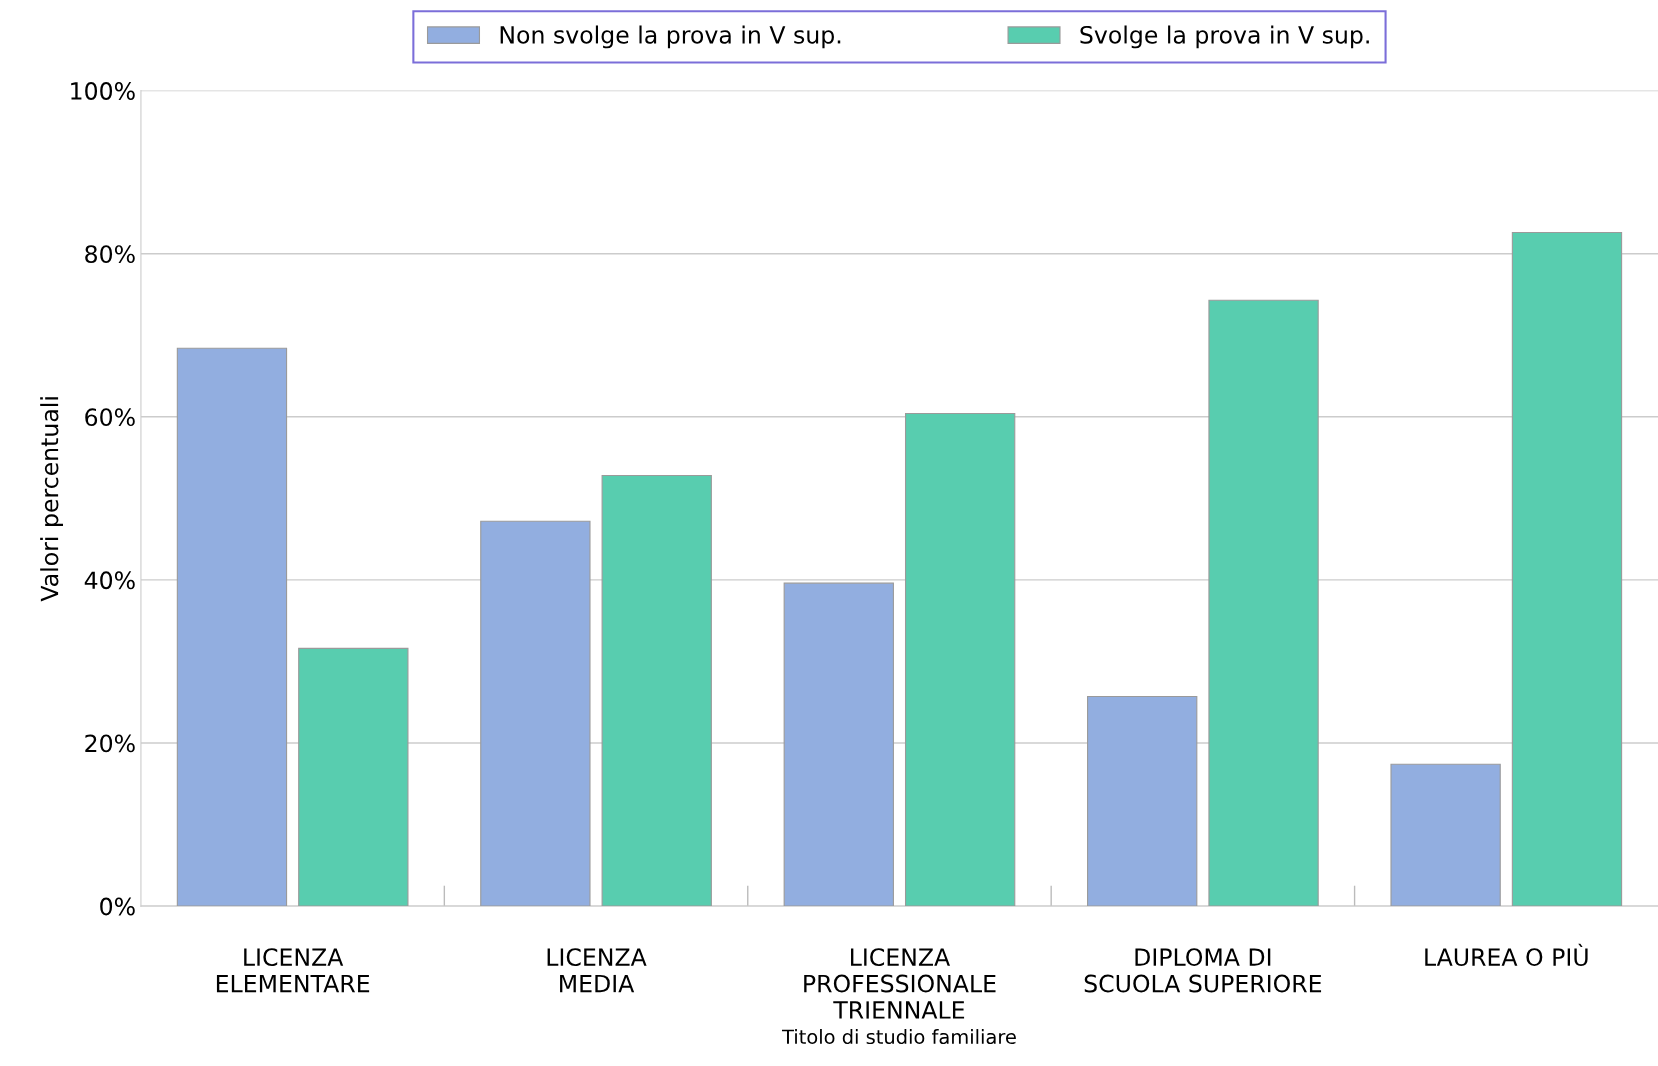  What do you see at coordinates (117, 906) in the screenshot?
I see `y-tick-label: 0%` at bounding box center [117, 906].